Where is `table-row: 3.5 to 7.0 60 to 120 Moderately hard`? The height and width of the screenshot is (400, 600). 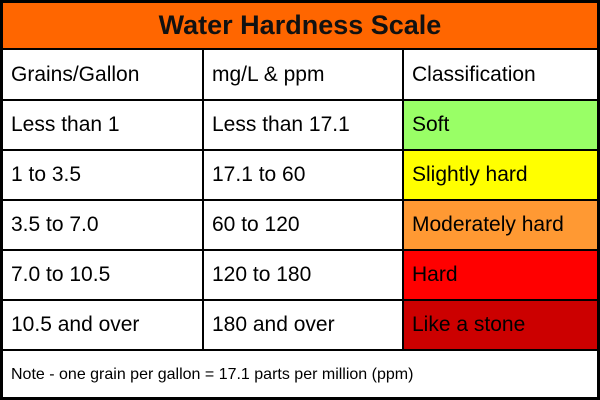
table-row: 3.5 to 7.0 60 to 120 Moderately hard is located at coordinates (300, 225).